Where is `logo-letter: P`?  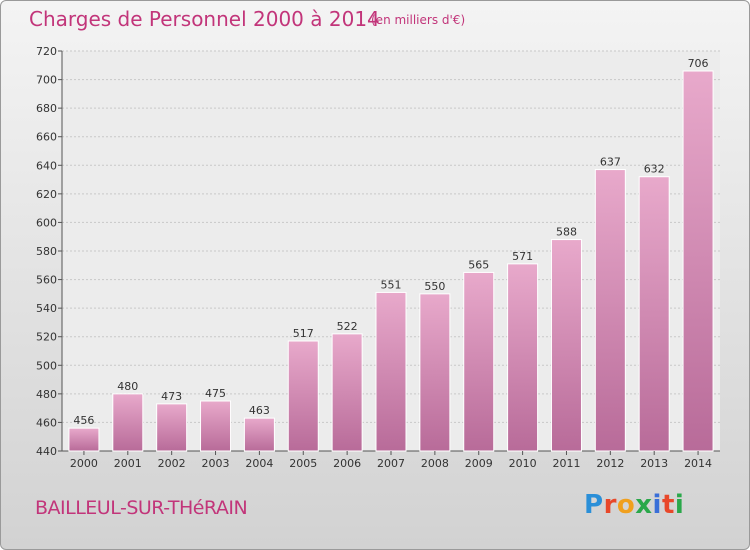 logo-letter: P is located at coordinates (594, 505).